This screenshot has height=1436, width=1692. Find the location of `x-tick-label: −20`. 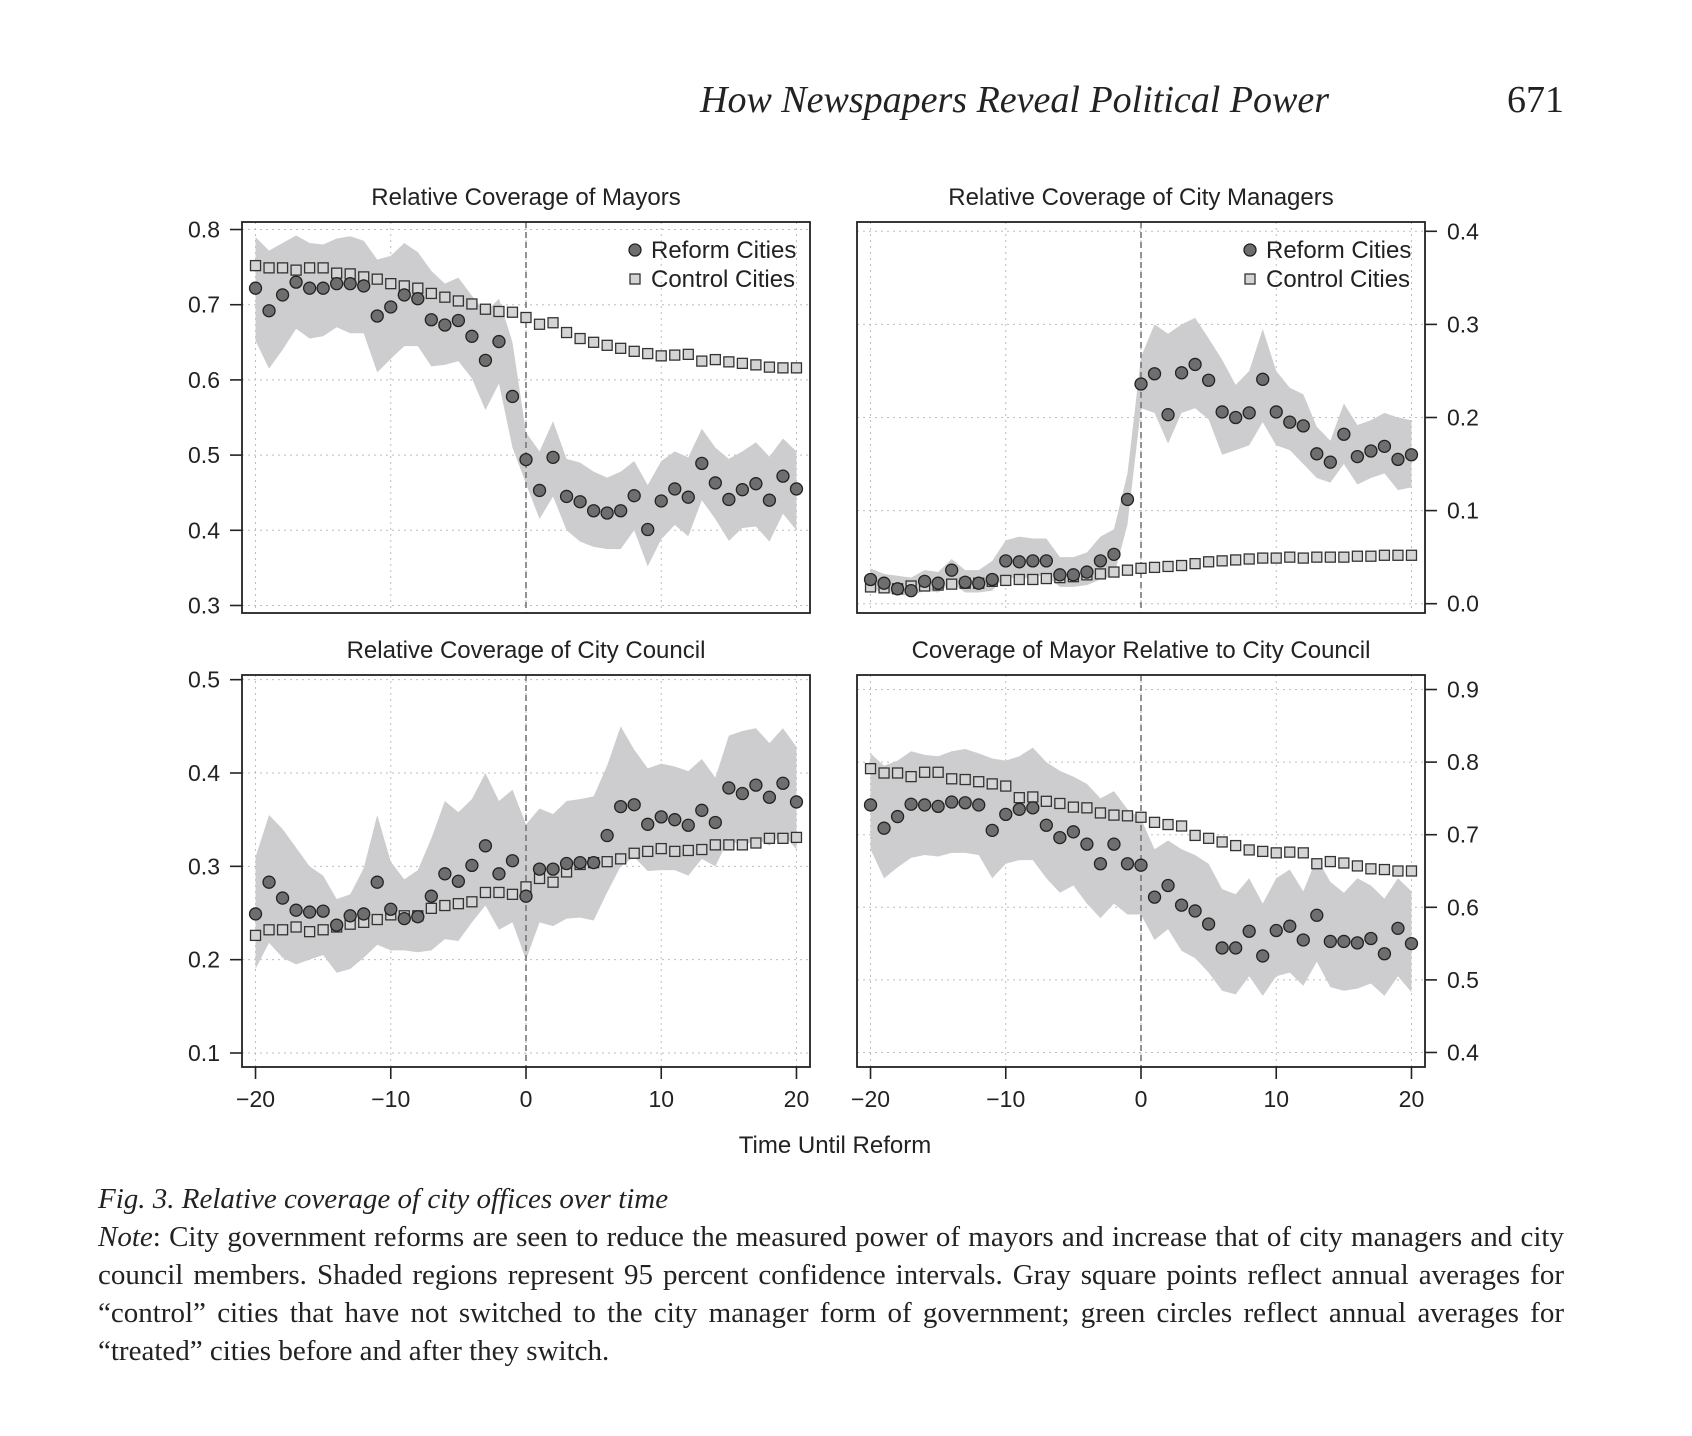

x-tick-label: −20 is located at coordinates (870, 1099).